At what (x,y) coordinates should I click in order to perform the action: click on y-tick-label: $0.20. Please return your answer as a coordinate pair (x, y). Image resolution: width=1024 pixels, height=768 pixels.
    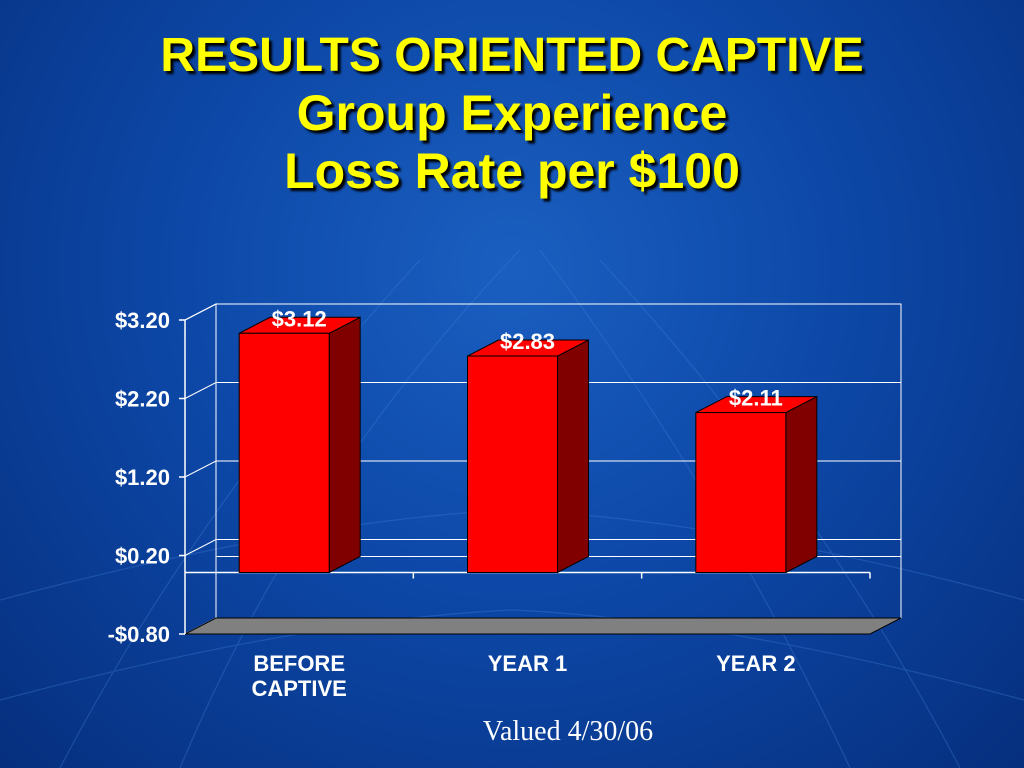
    Looking at the image, I should click on (142, 556).